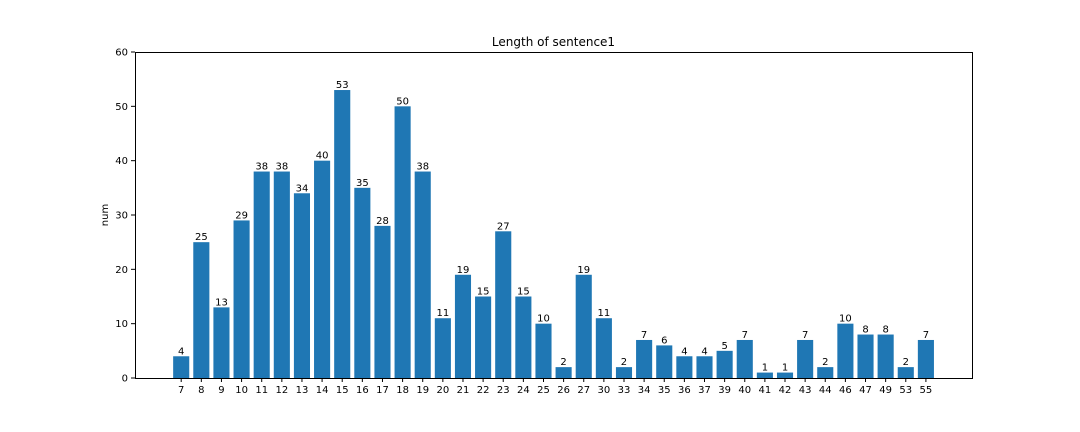  What do you see at coordinates (442, 313) in the screenshot?
I see `value-label-20: 11` at bounding box center [442, 313].